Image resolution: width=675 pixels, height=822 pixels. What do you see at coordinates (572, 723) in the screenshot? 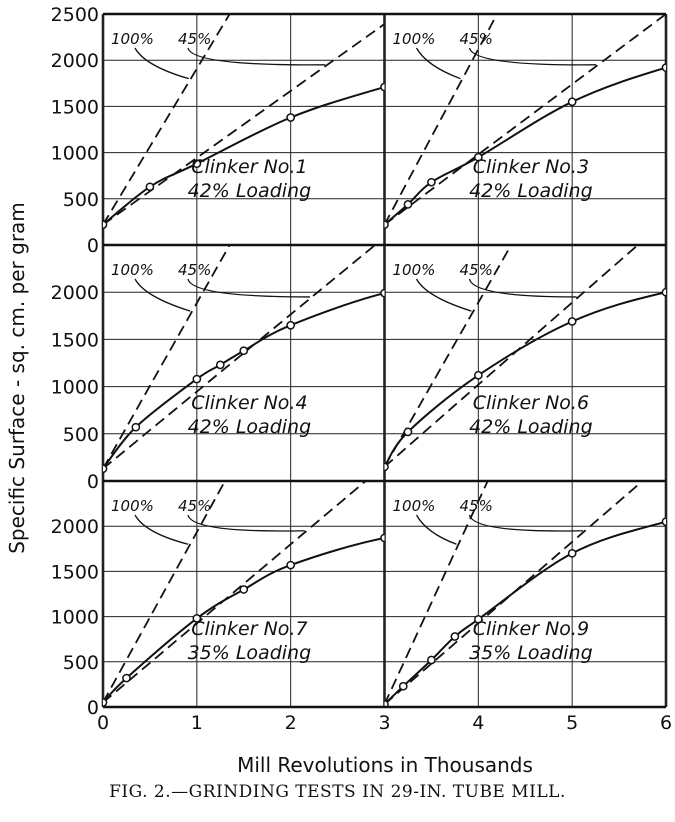
I see `x-tick-label: 5` at bounding box center [572, 723].